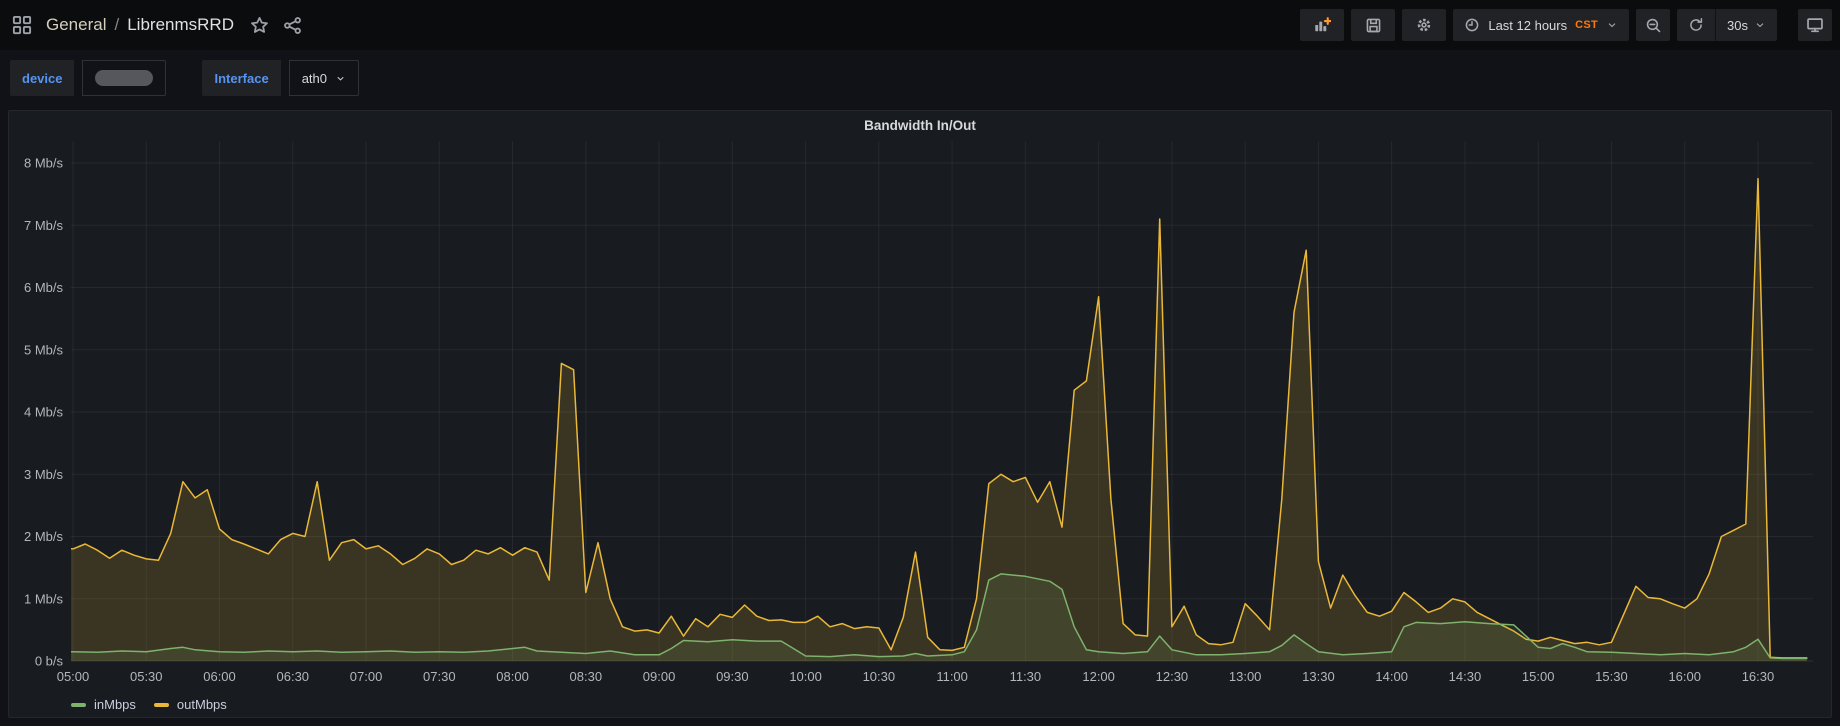  What do you see at coordinates (44, 349) in the screenshot?
I see `svg-text: 5 Mb/s` at bounding box center [44, 349].